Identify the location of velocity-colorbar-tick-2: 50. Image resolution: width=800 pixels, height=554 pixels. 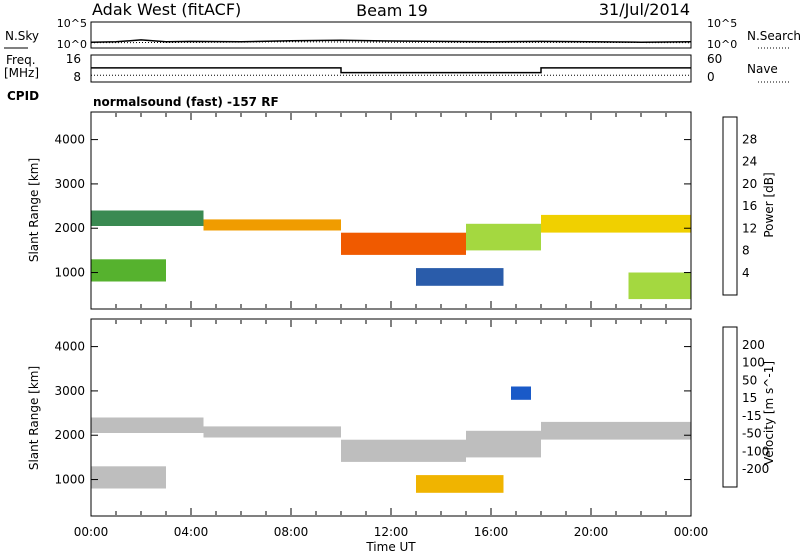
(749, 380).